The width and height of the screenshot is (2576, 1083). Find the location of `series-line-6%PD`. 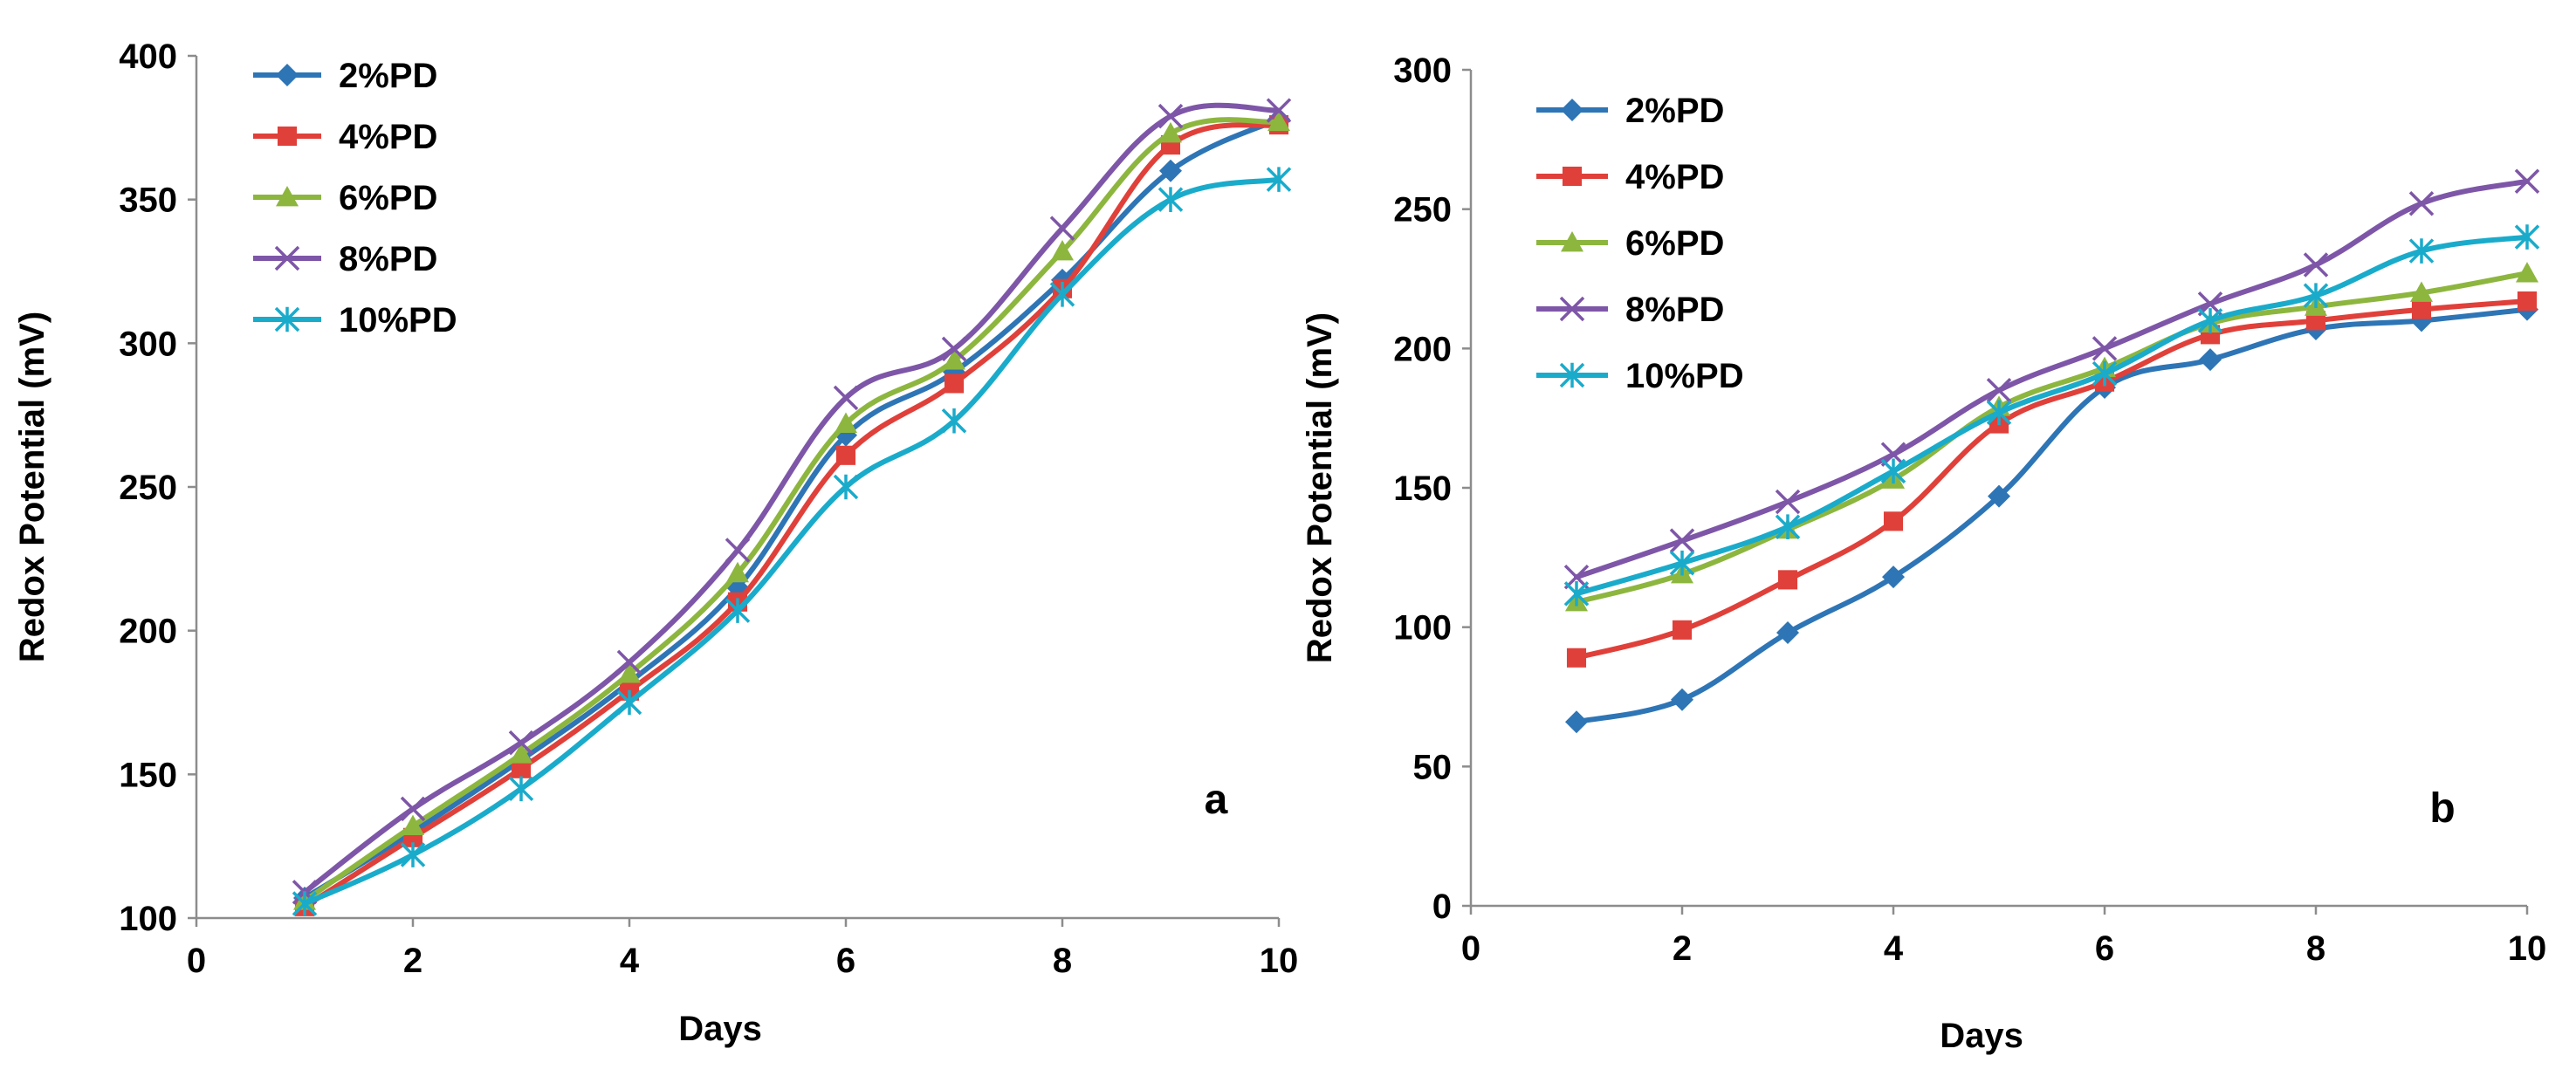

series-line-6%PD is located at coordinates (2052, 438).